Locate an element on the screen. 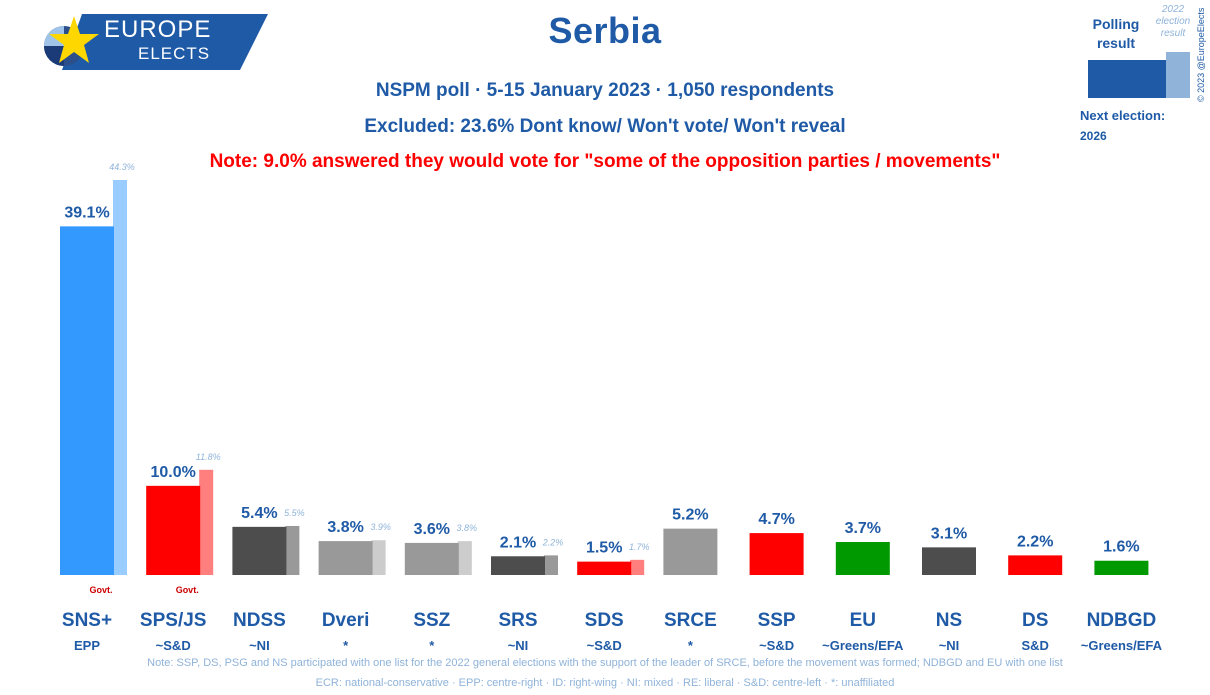 The image size is (1210, 695). previous-bar-sns is located at coordinates (120, 377).